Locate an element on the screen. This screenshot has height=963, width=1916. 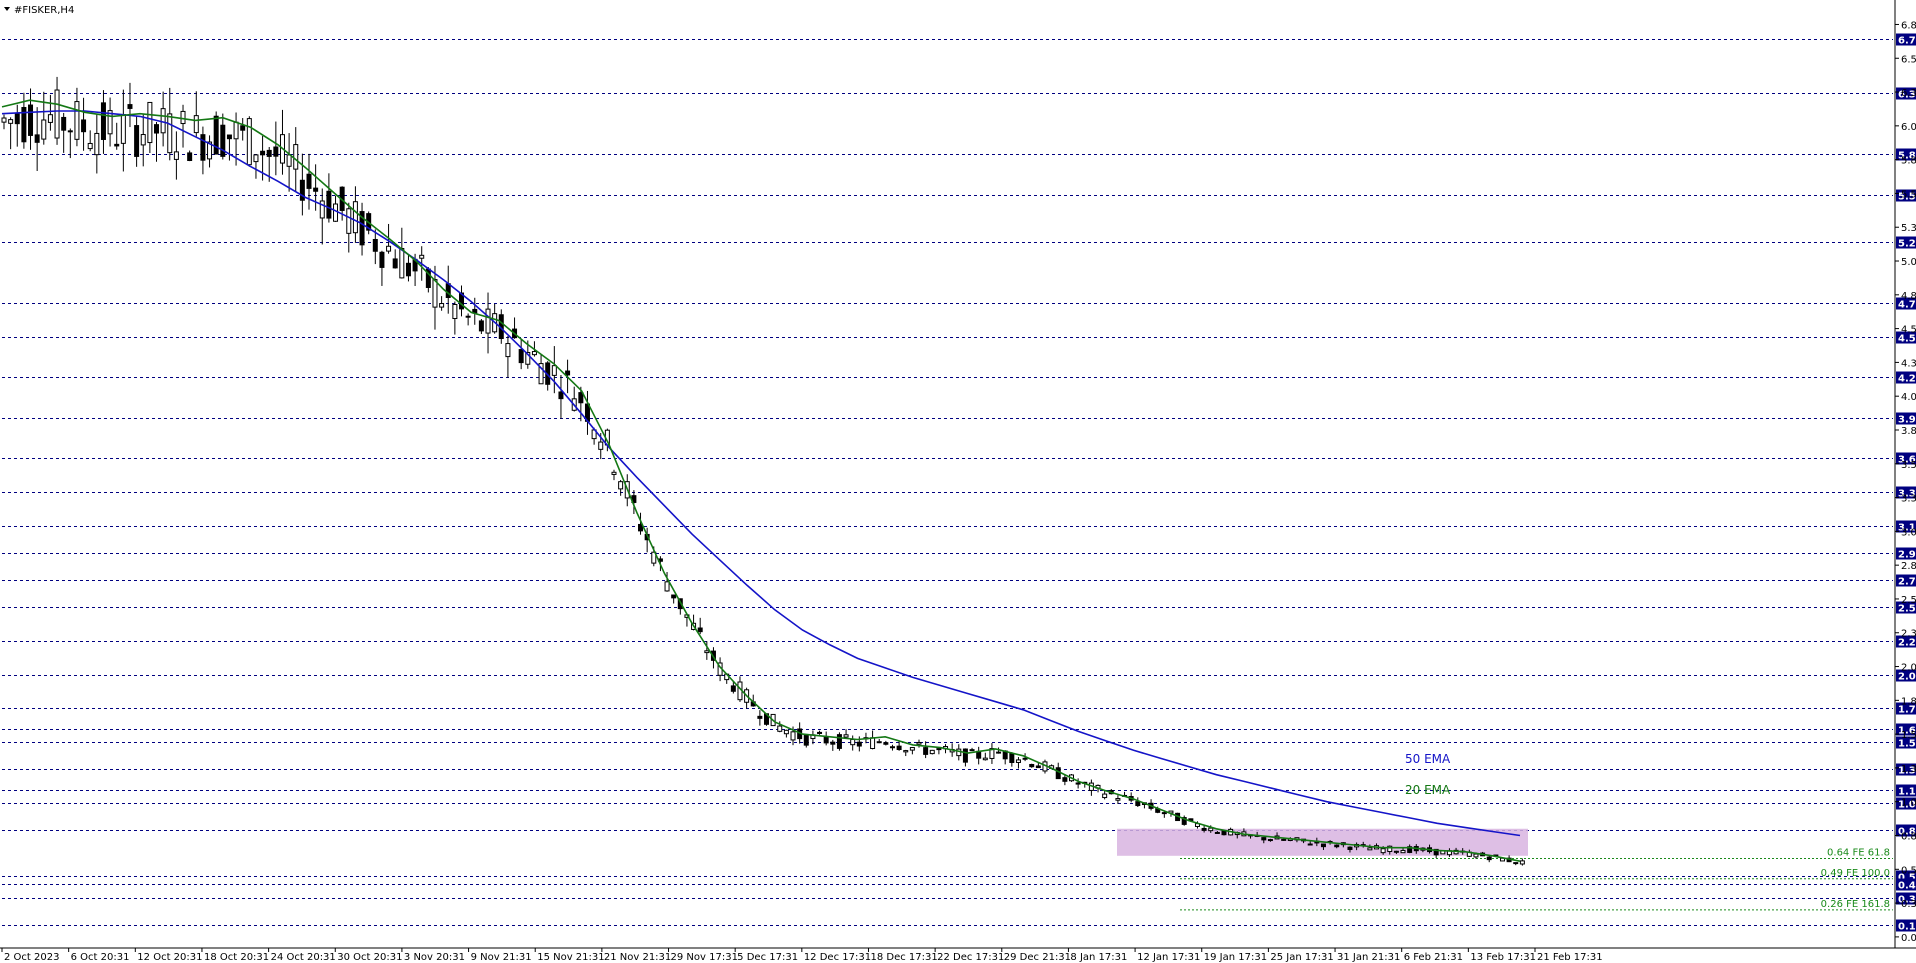
y-tick-label: 1.31 is located at coordinates (1908, 769).